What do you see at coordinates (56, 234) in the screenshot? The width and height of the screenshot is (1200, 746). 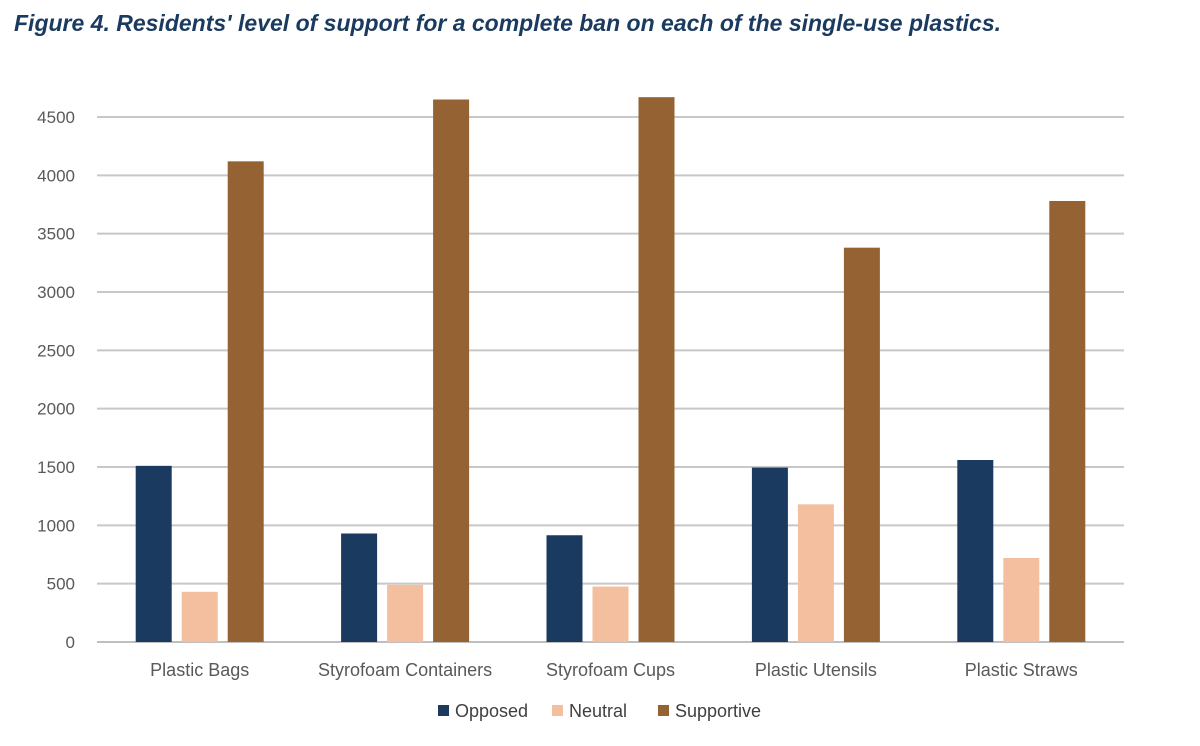 I see `y-tick-label: 3500` at bounding box center [56, 234].